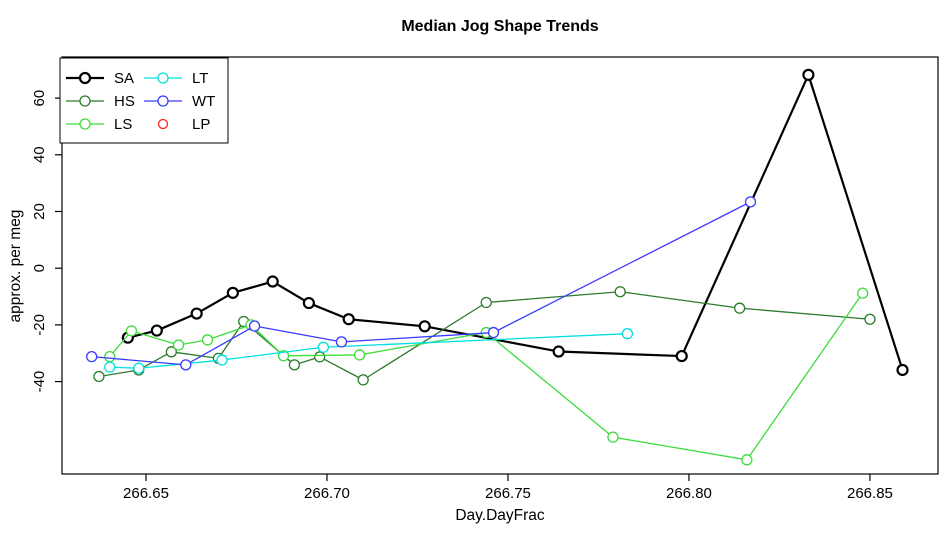  I want to click on legend-label-SA: SA, so click(124, 78).